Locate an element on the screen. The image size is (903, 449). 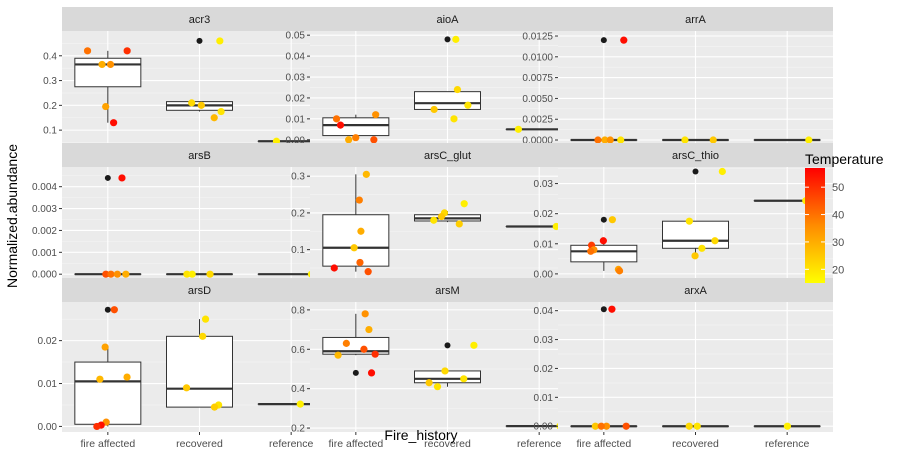
y-tick-label: 0.8 is located at coordinates (298, 310).